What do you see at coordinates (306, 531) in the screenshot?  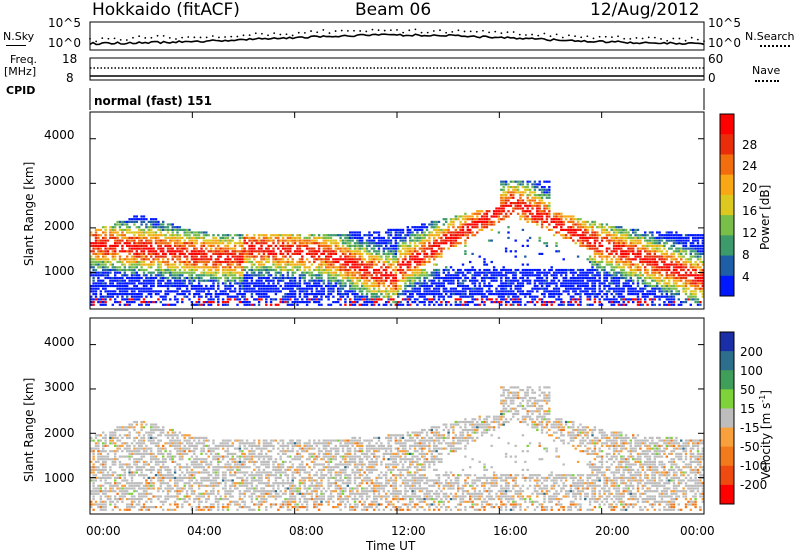 I see `xtick: 08:00` at bounding box center [306, 531].